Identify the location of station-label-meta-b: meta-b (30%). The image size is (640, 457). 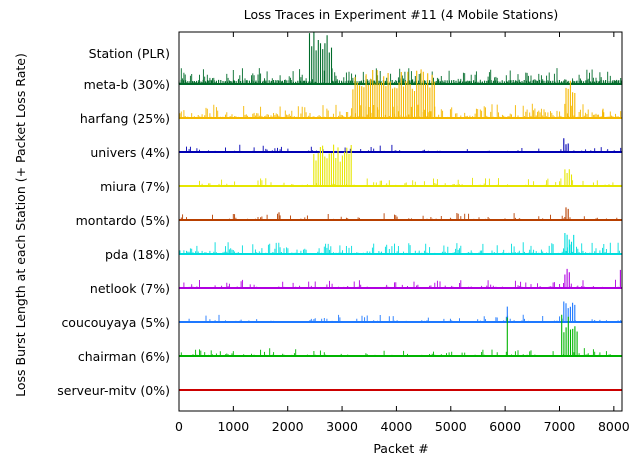
(127, 84).